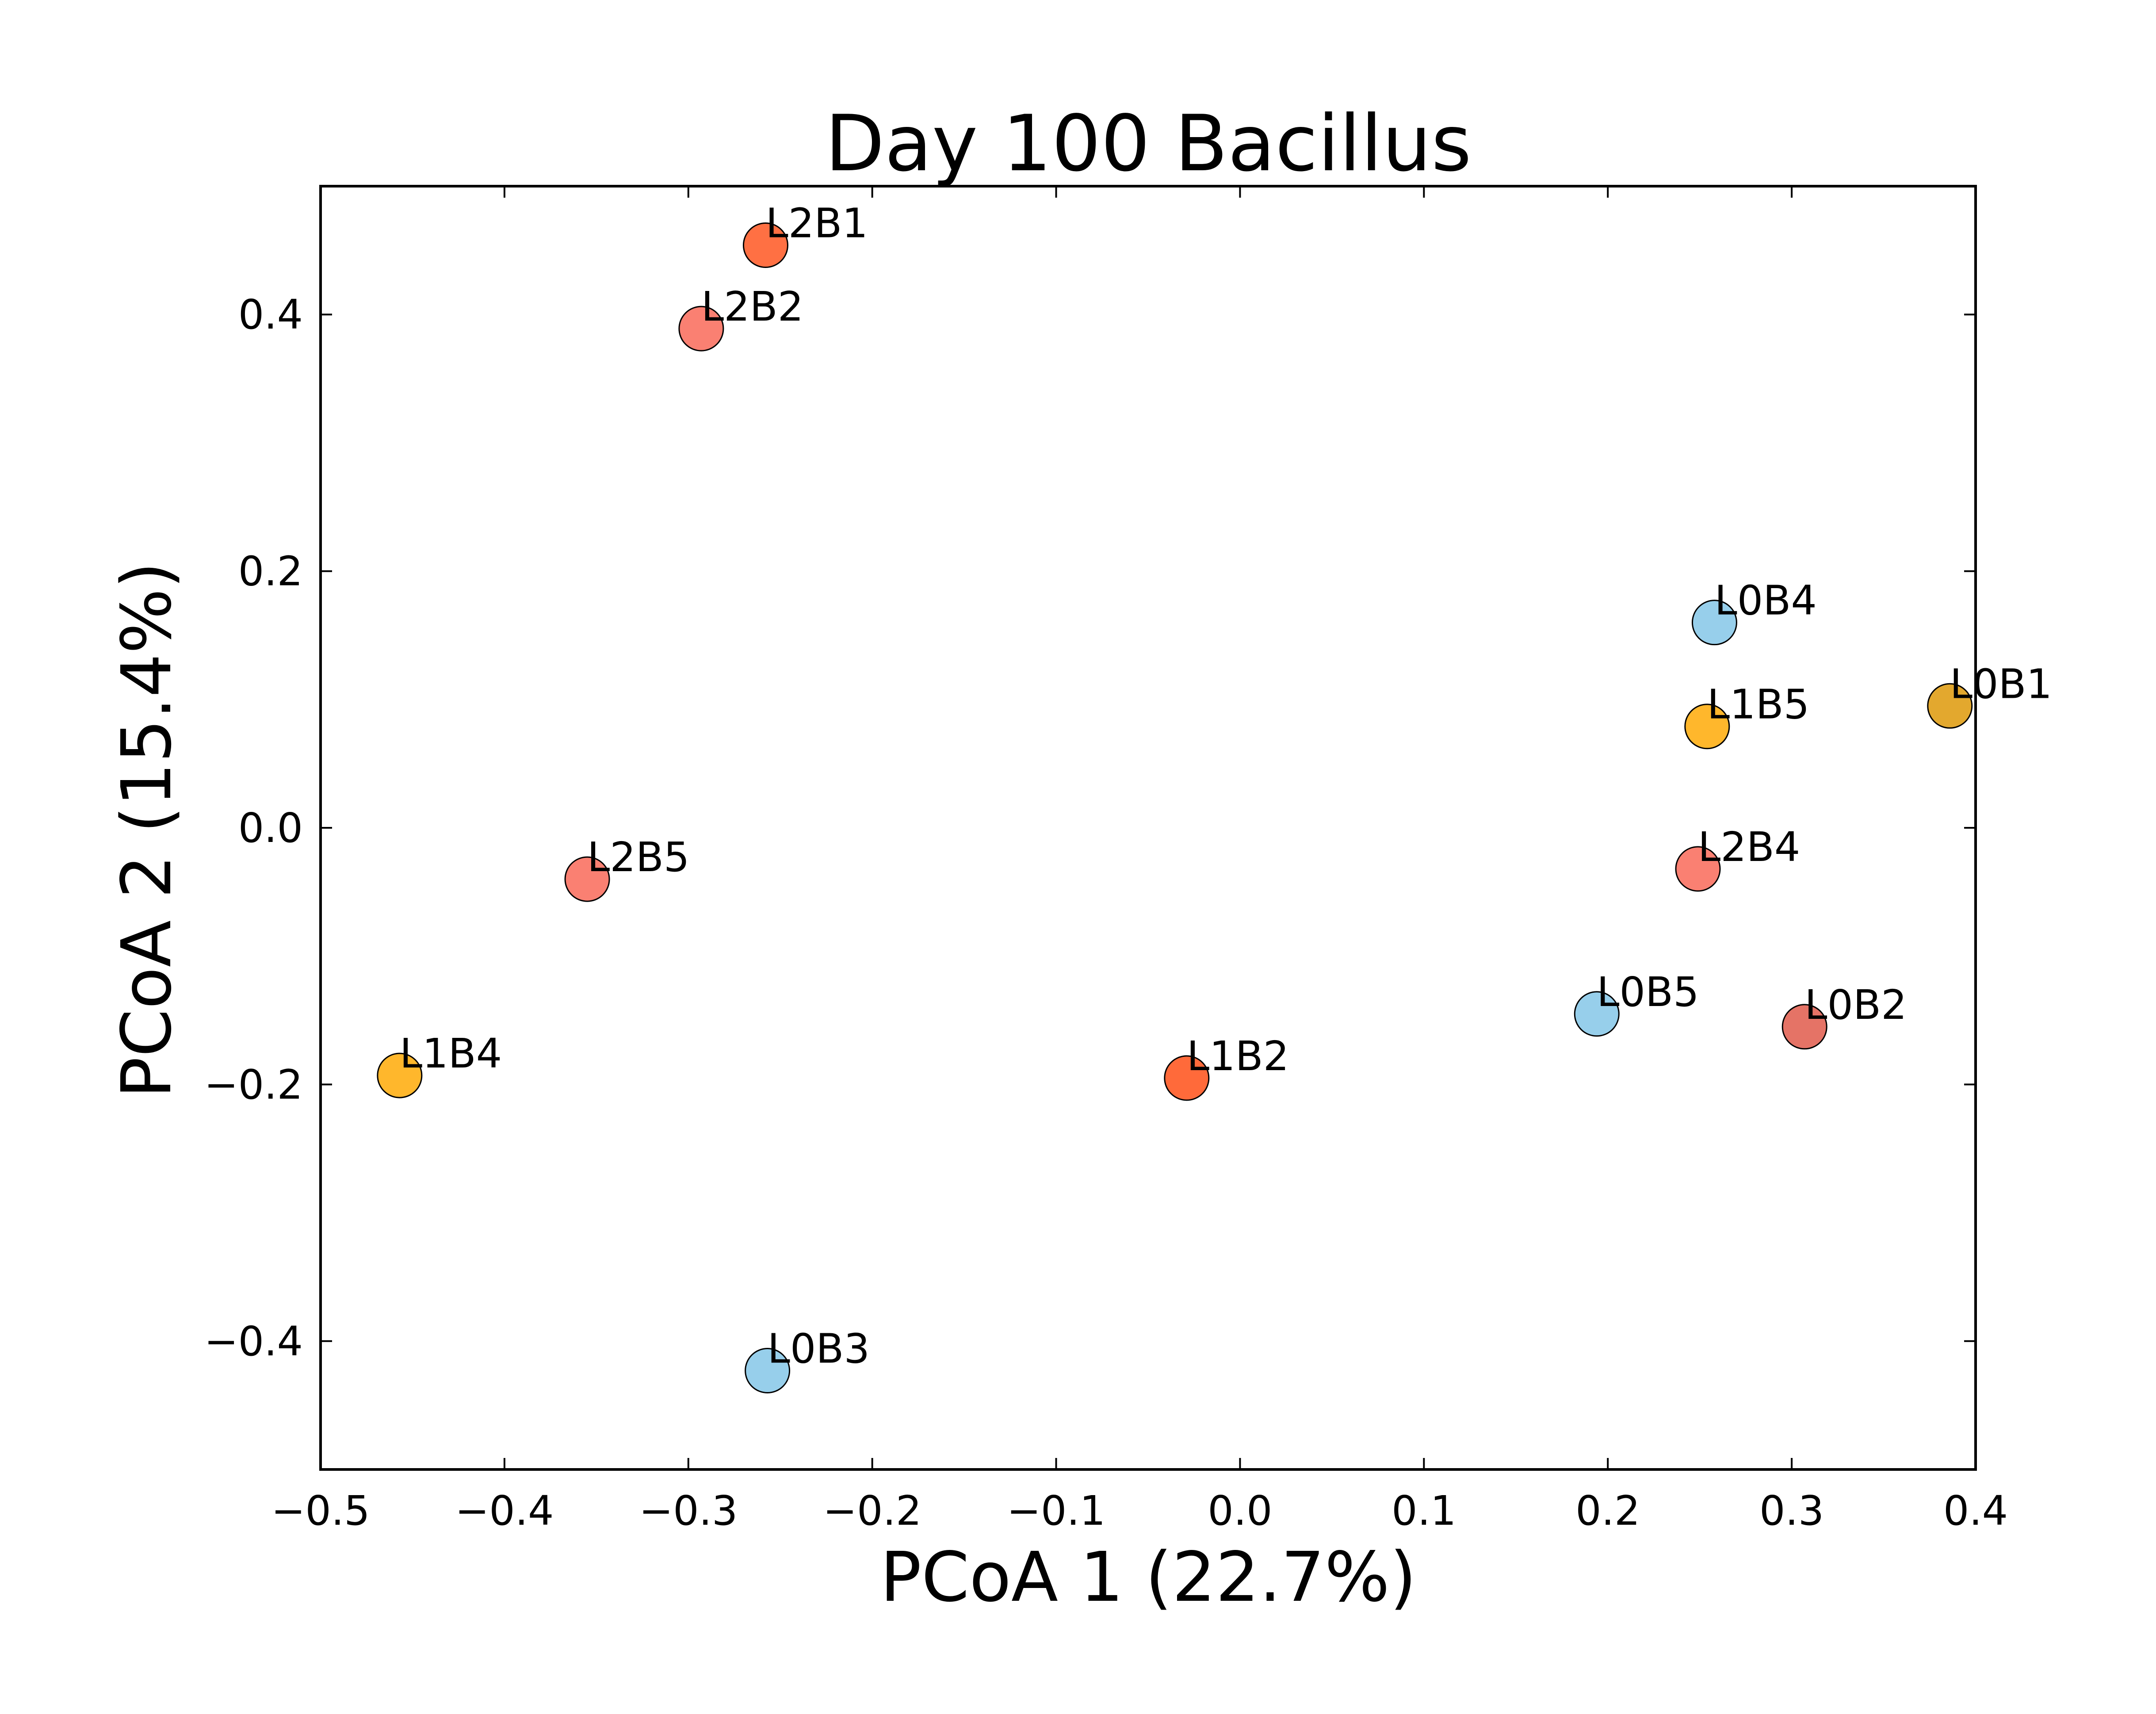 The image size is (2156, 1714). What do you see at coordinates (1648, 992) in the screenshot?
I see `data-label: L0B5` at bounding box center [1648, 992].